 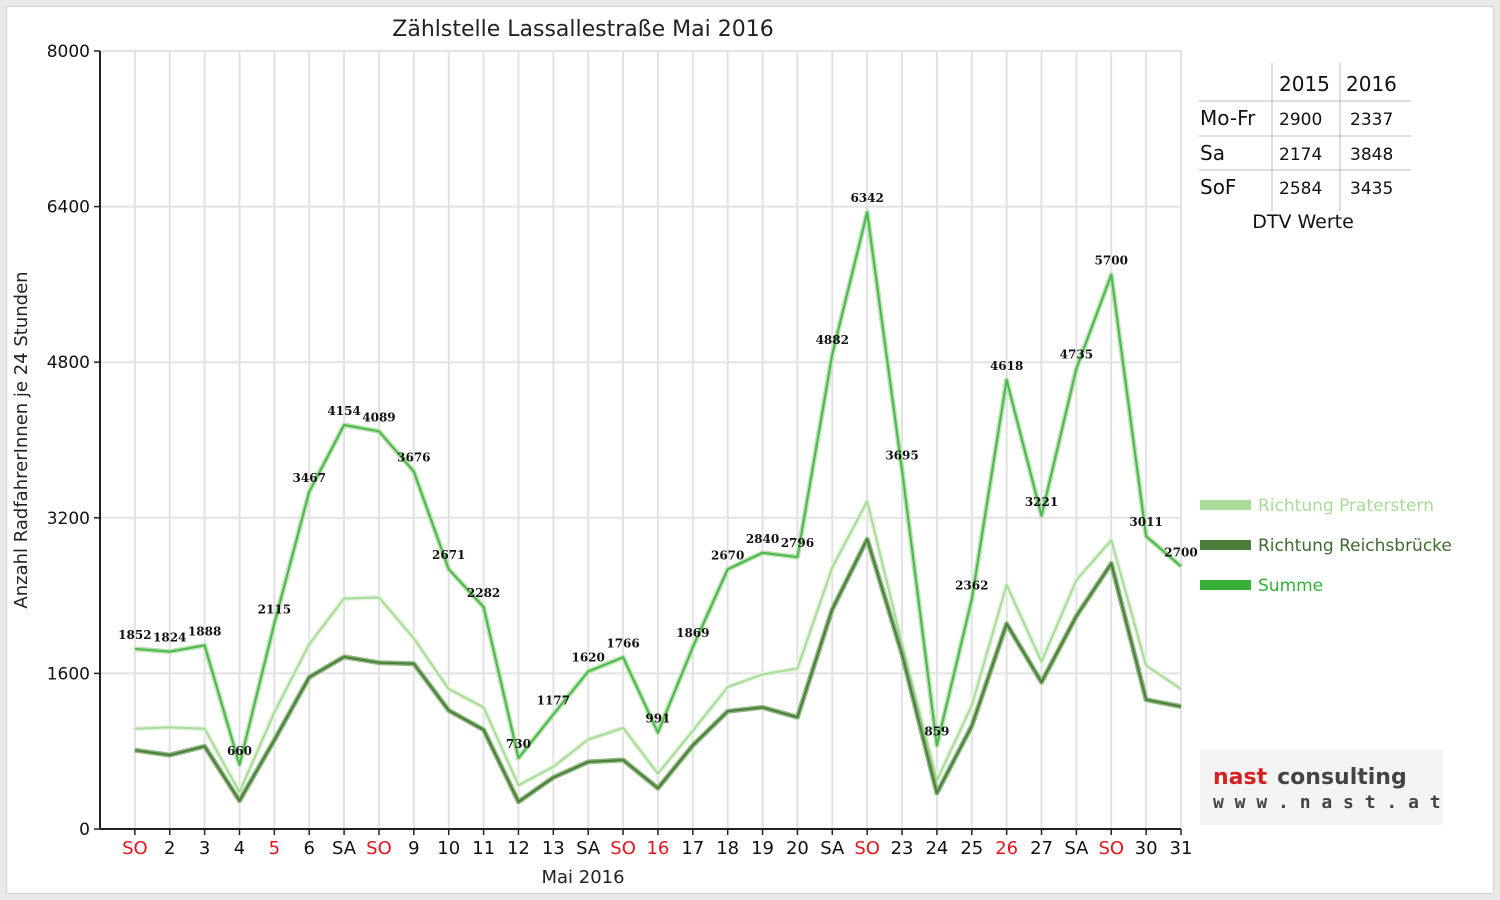 I want to click on data-label: 3011, so click(x=1145, y=522).